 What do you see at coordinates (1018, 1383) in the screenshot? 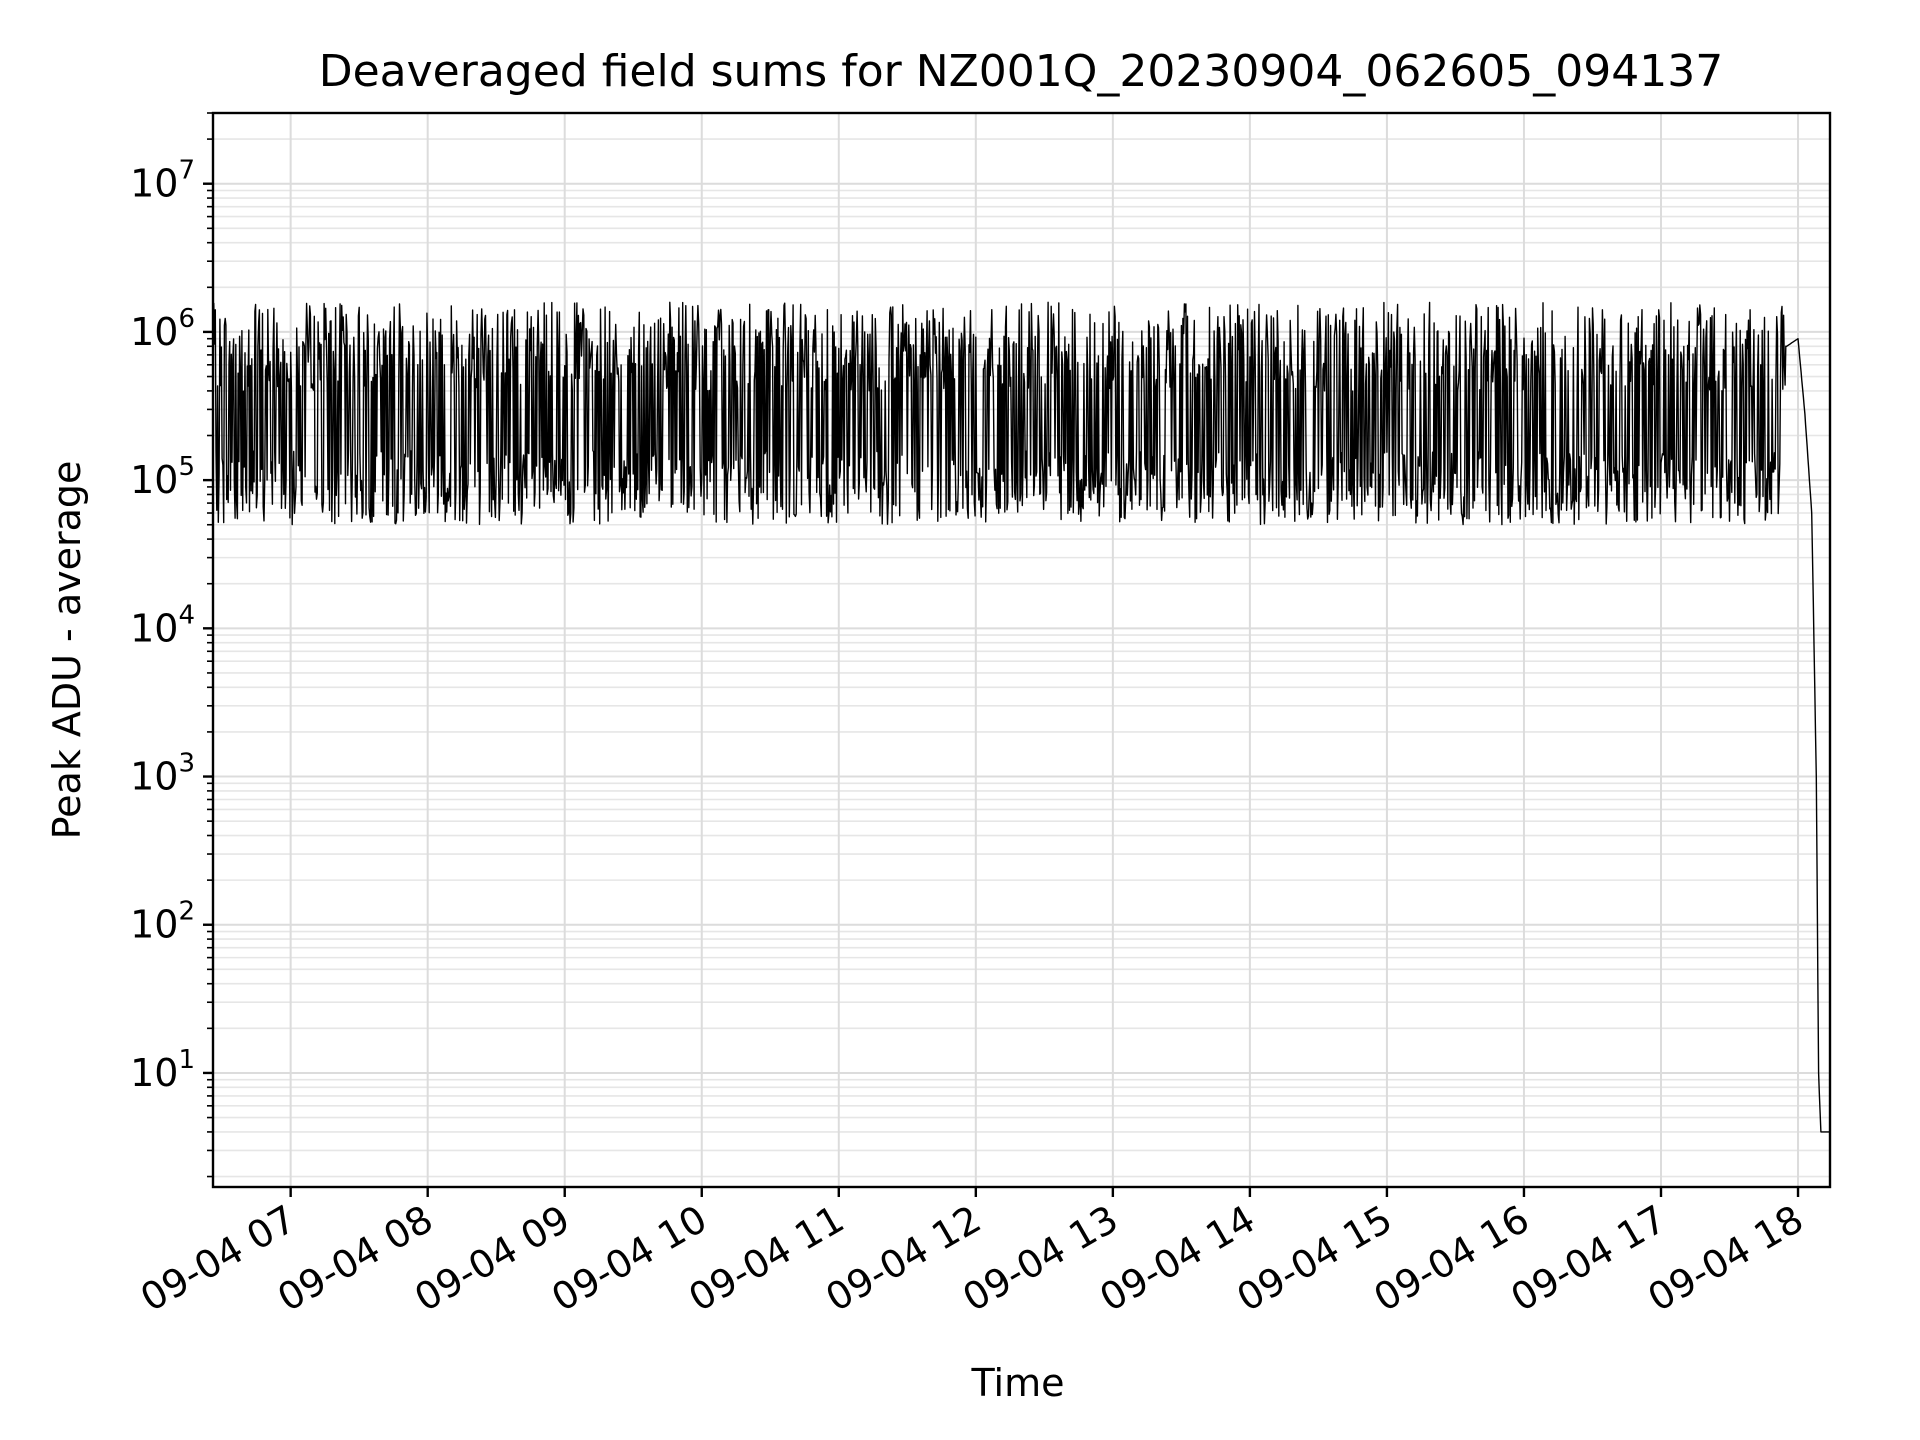
I see `x-axis-label: Time` at bounding box center [1018, 1383].